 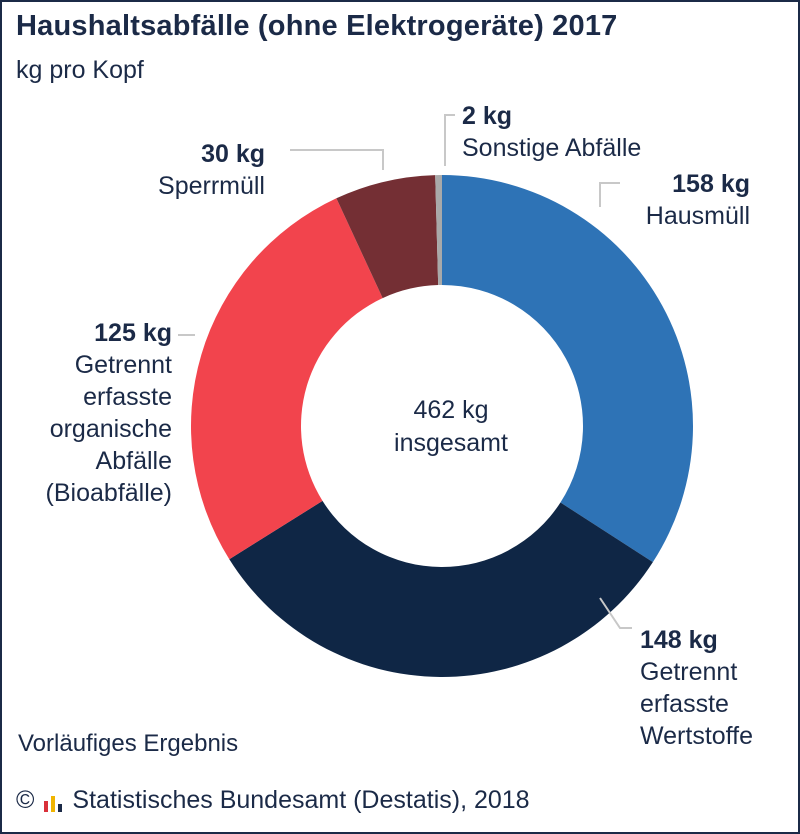 What do you see at coordinates (211, 186) in the screenshot?
I see `slice-name-label-3-0: Sperrmüll` at bounding box center [211, 186].